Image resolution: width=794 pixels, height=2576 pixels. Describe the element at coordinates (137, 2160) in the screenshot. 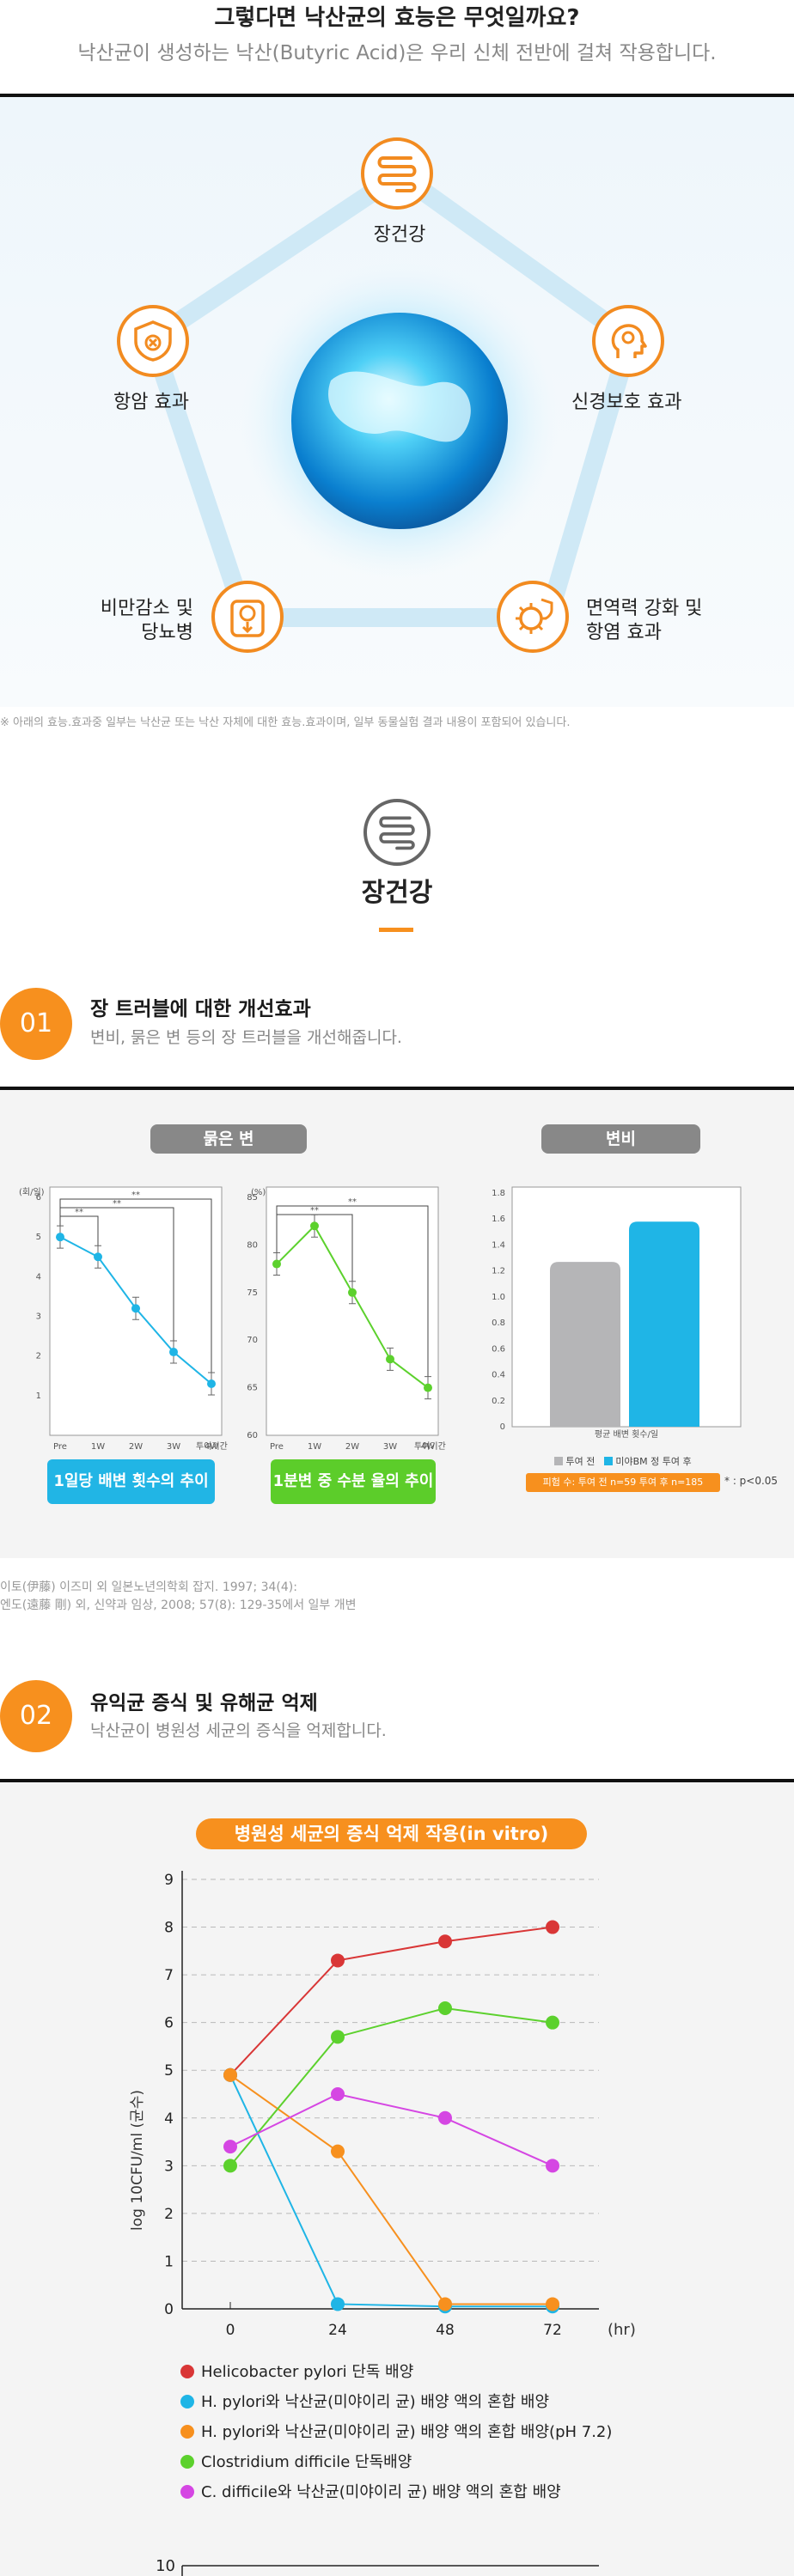

I see `growth-ylabel: log 10CFU/ml (균수)` at that location.